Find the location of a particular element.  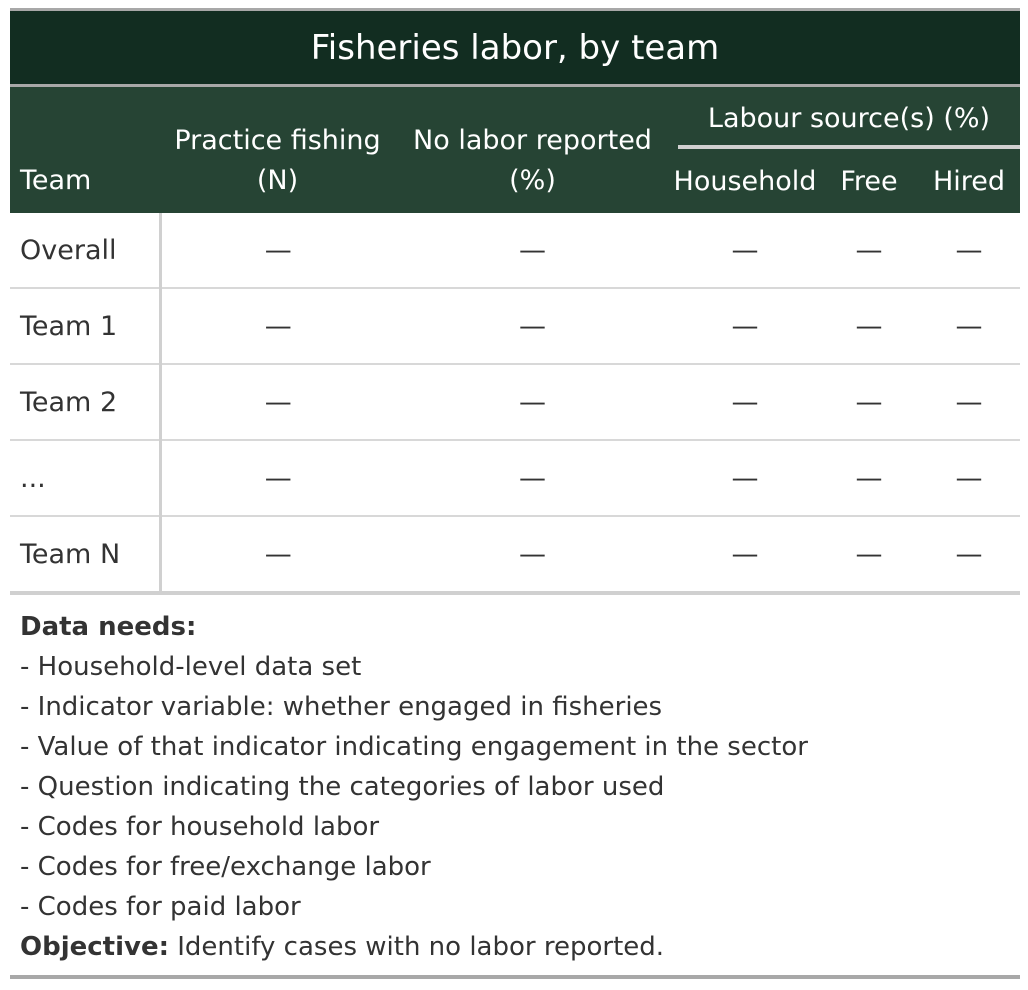

header-nolabor-line1: No labor reported is located at coordinates (532, 140).